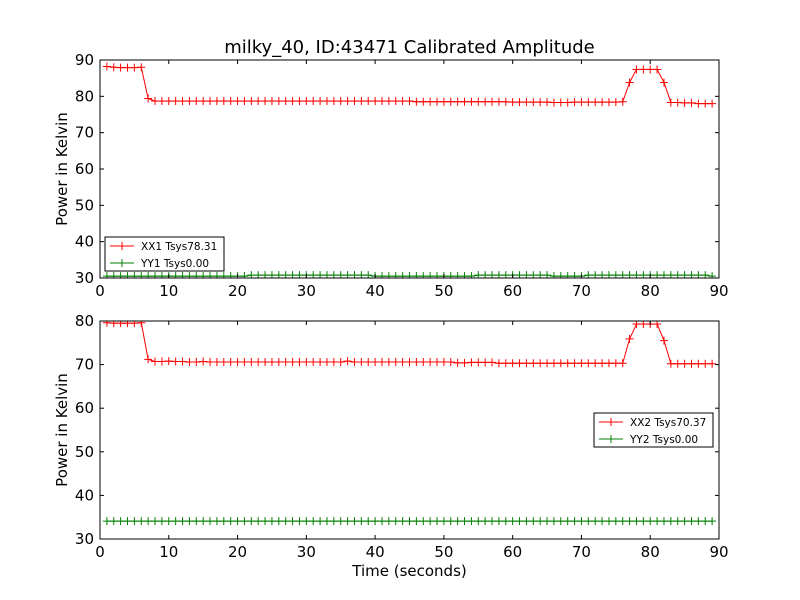 This screenshot has height=600, width=800. Describe the element at coordinates (668, 423) in the screenshot. I see `legend-label: XX2 Tsys70.37` at that location.